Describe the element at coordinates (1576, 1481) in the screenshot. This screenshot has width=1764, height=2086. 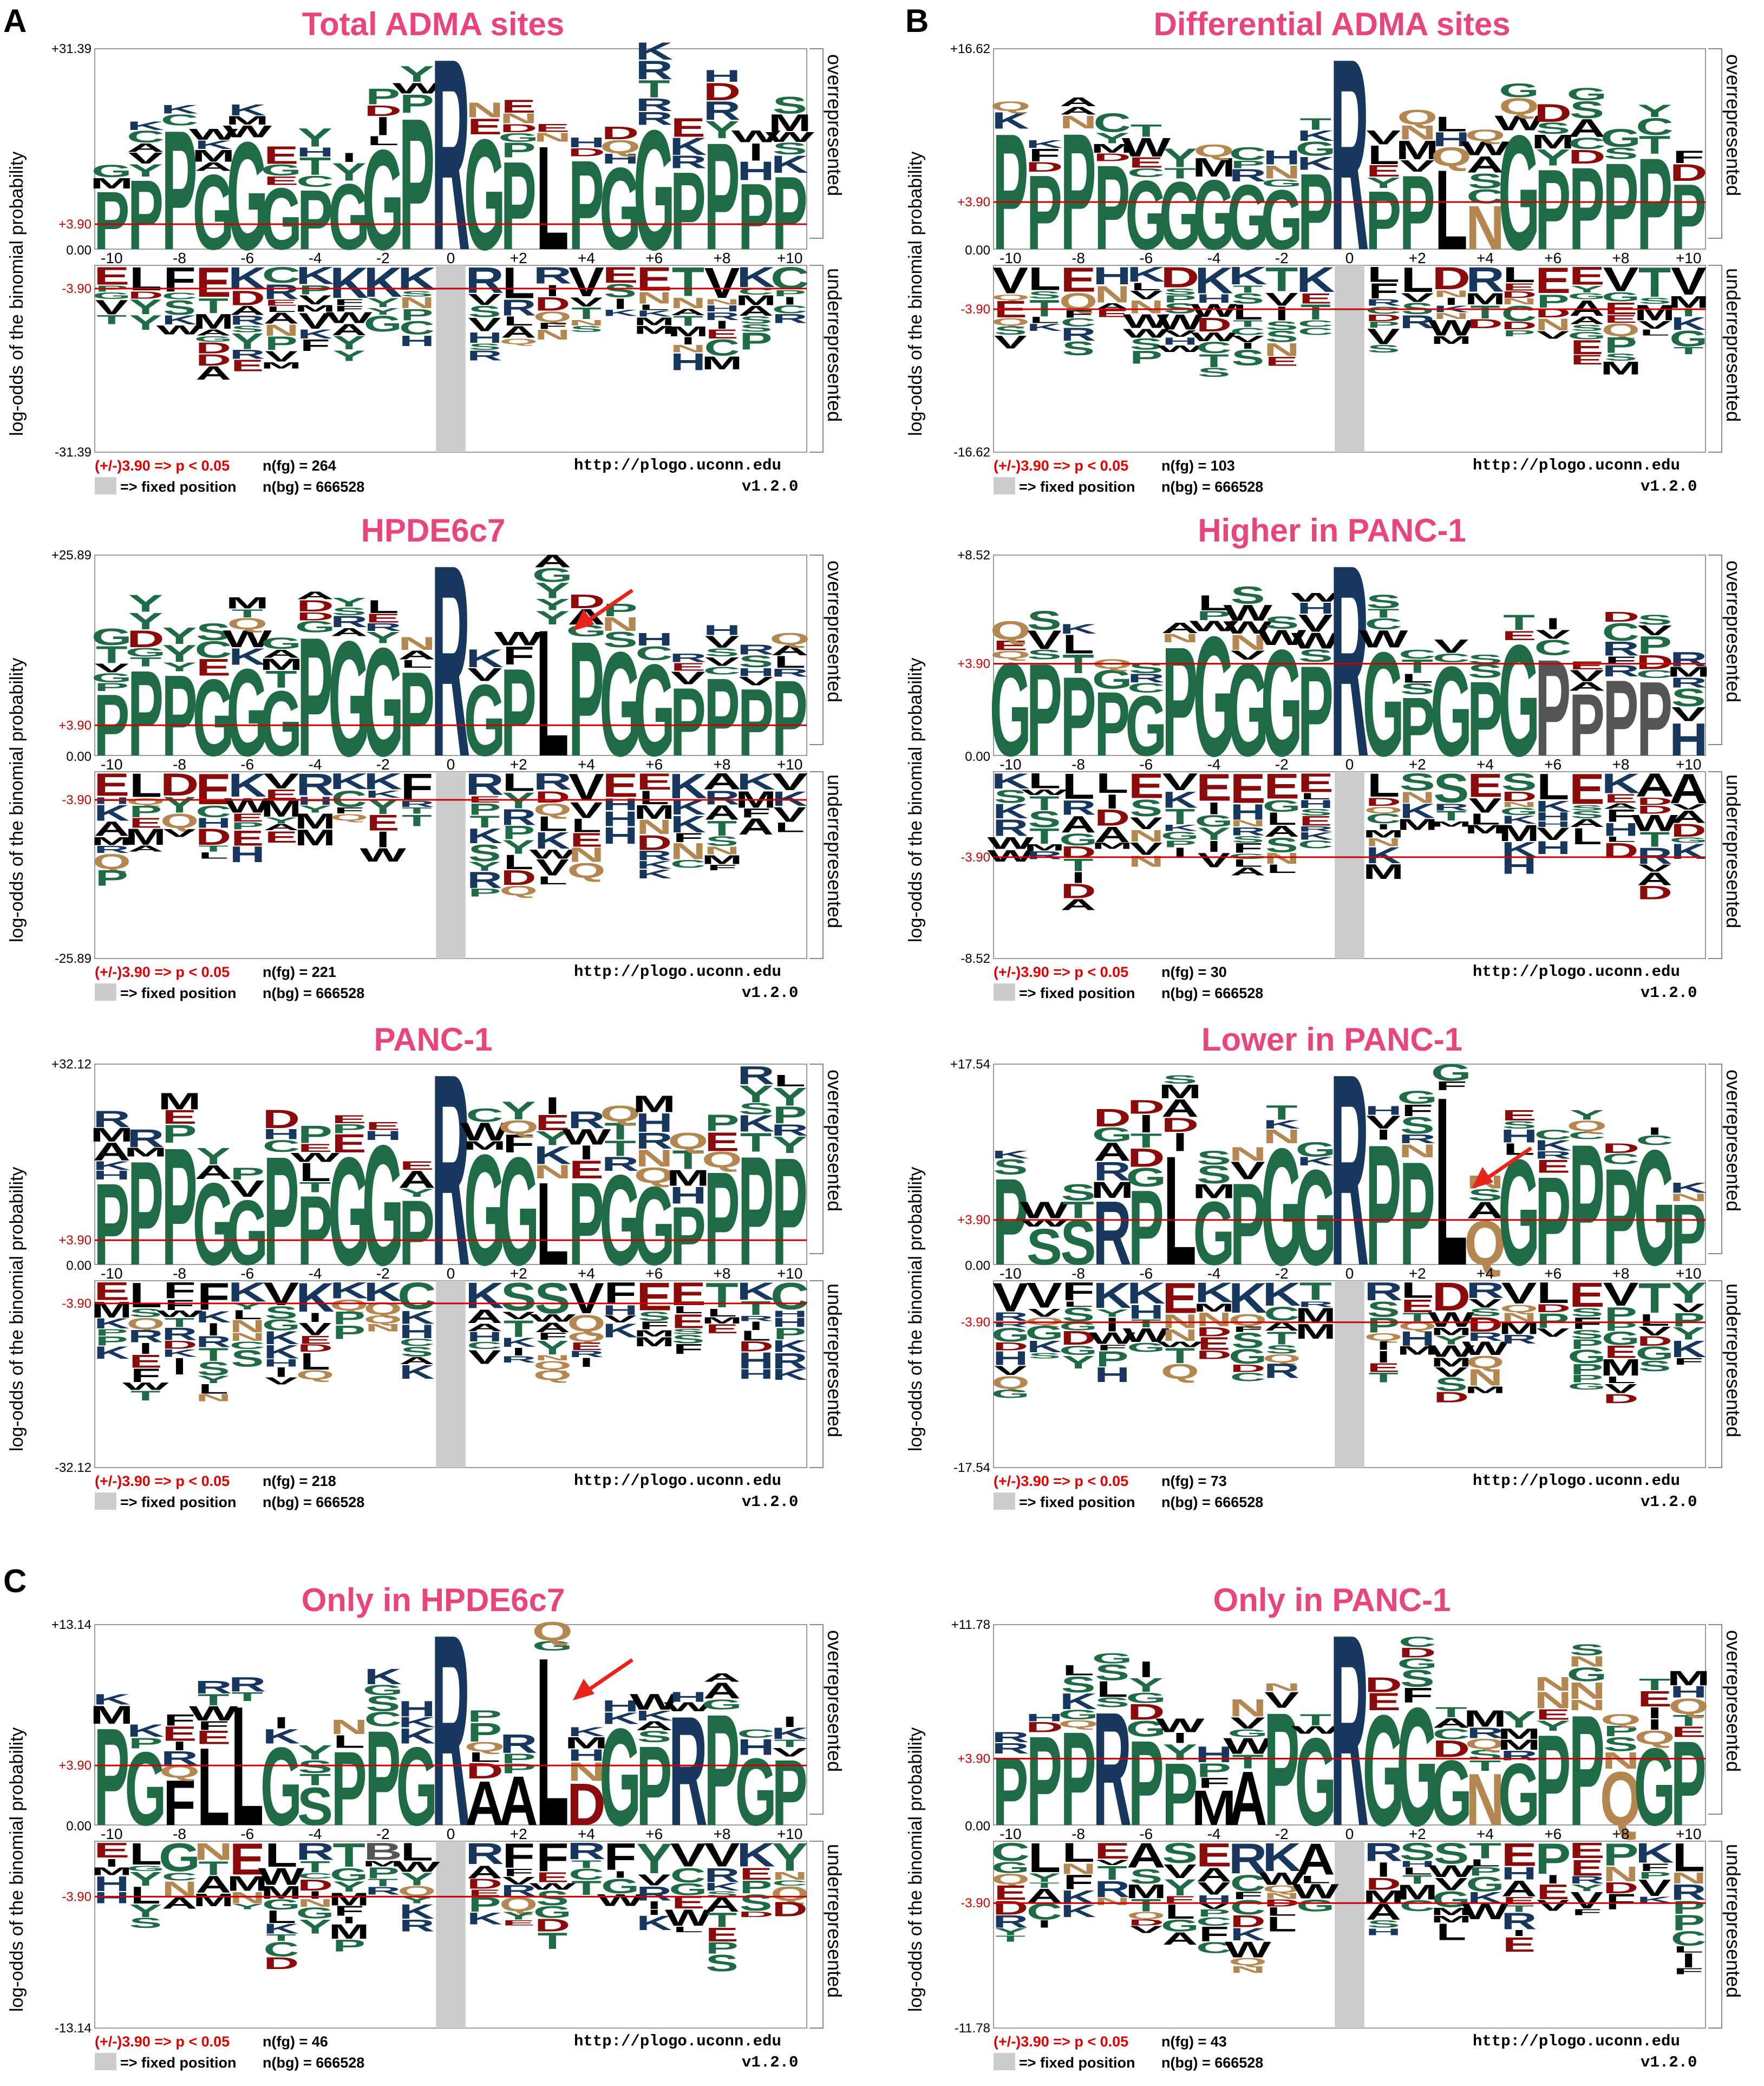
I see `plogo-url: http://plogo.uconn.edu` at that location.